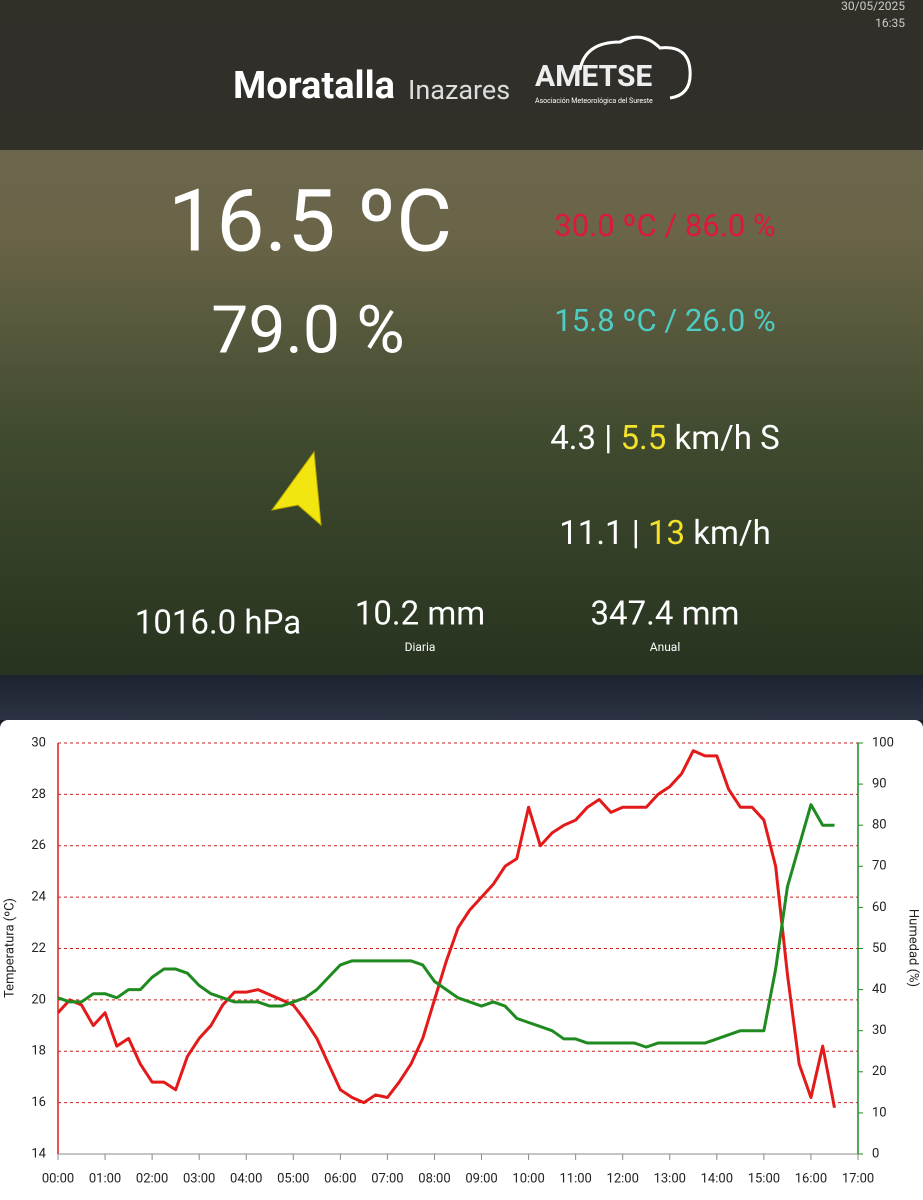 The width and height of the screenshot is (923, 1200). What do you see at coordinates (581, 438) in the screenshot?
I see `wind-avg: 4.3 |` at bounding box center [581, 438].